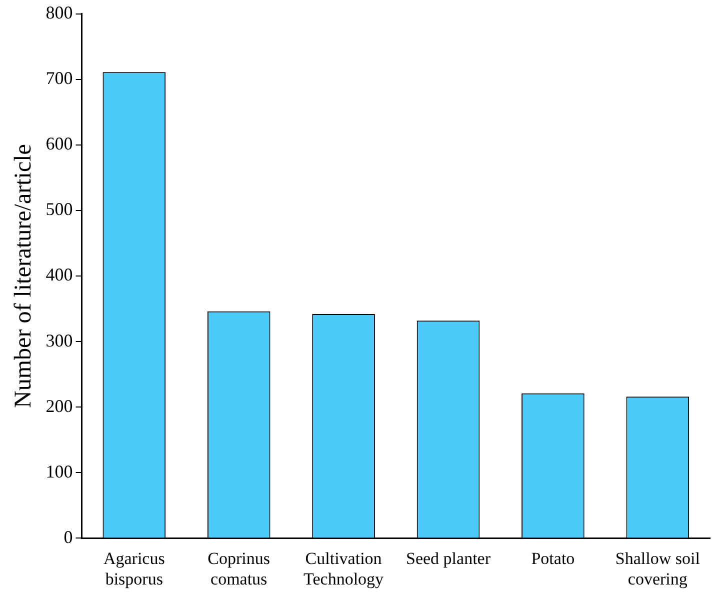  What do you see at coordinates (23, 276) in the screenshot?
I see `y-axis-title: Number of literature/article` at bounding box center [23, 276].